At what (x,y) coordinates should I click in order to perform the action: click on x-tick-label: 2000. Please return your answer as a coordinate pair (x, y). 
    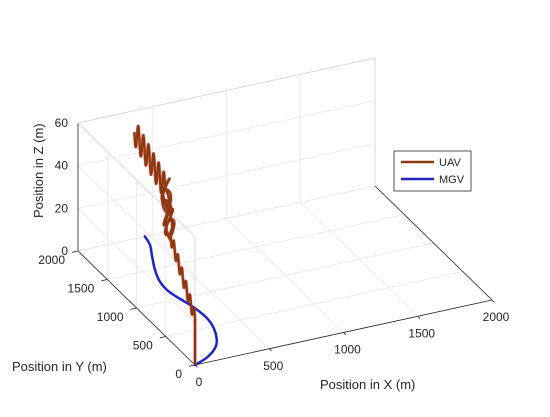
    Looking at the image, I should click on (496, 317).